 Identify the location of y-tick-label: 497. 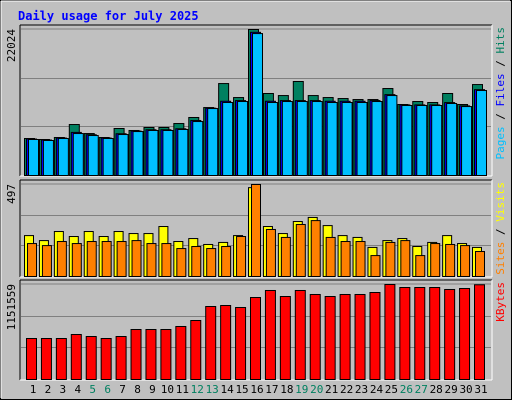
(11, 194).